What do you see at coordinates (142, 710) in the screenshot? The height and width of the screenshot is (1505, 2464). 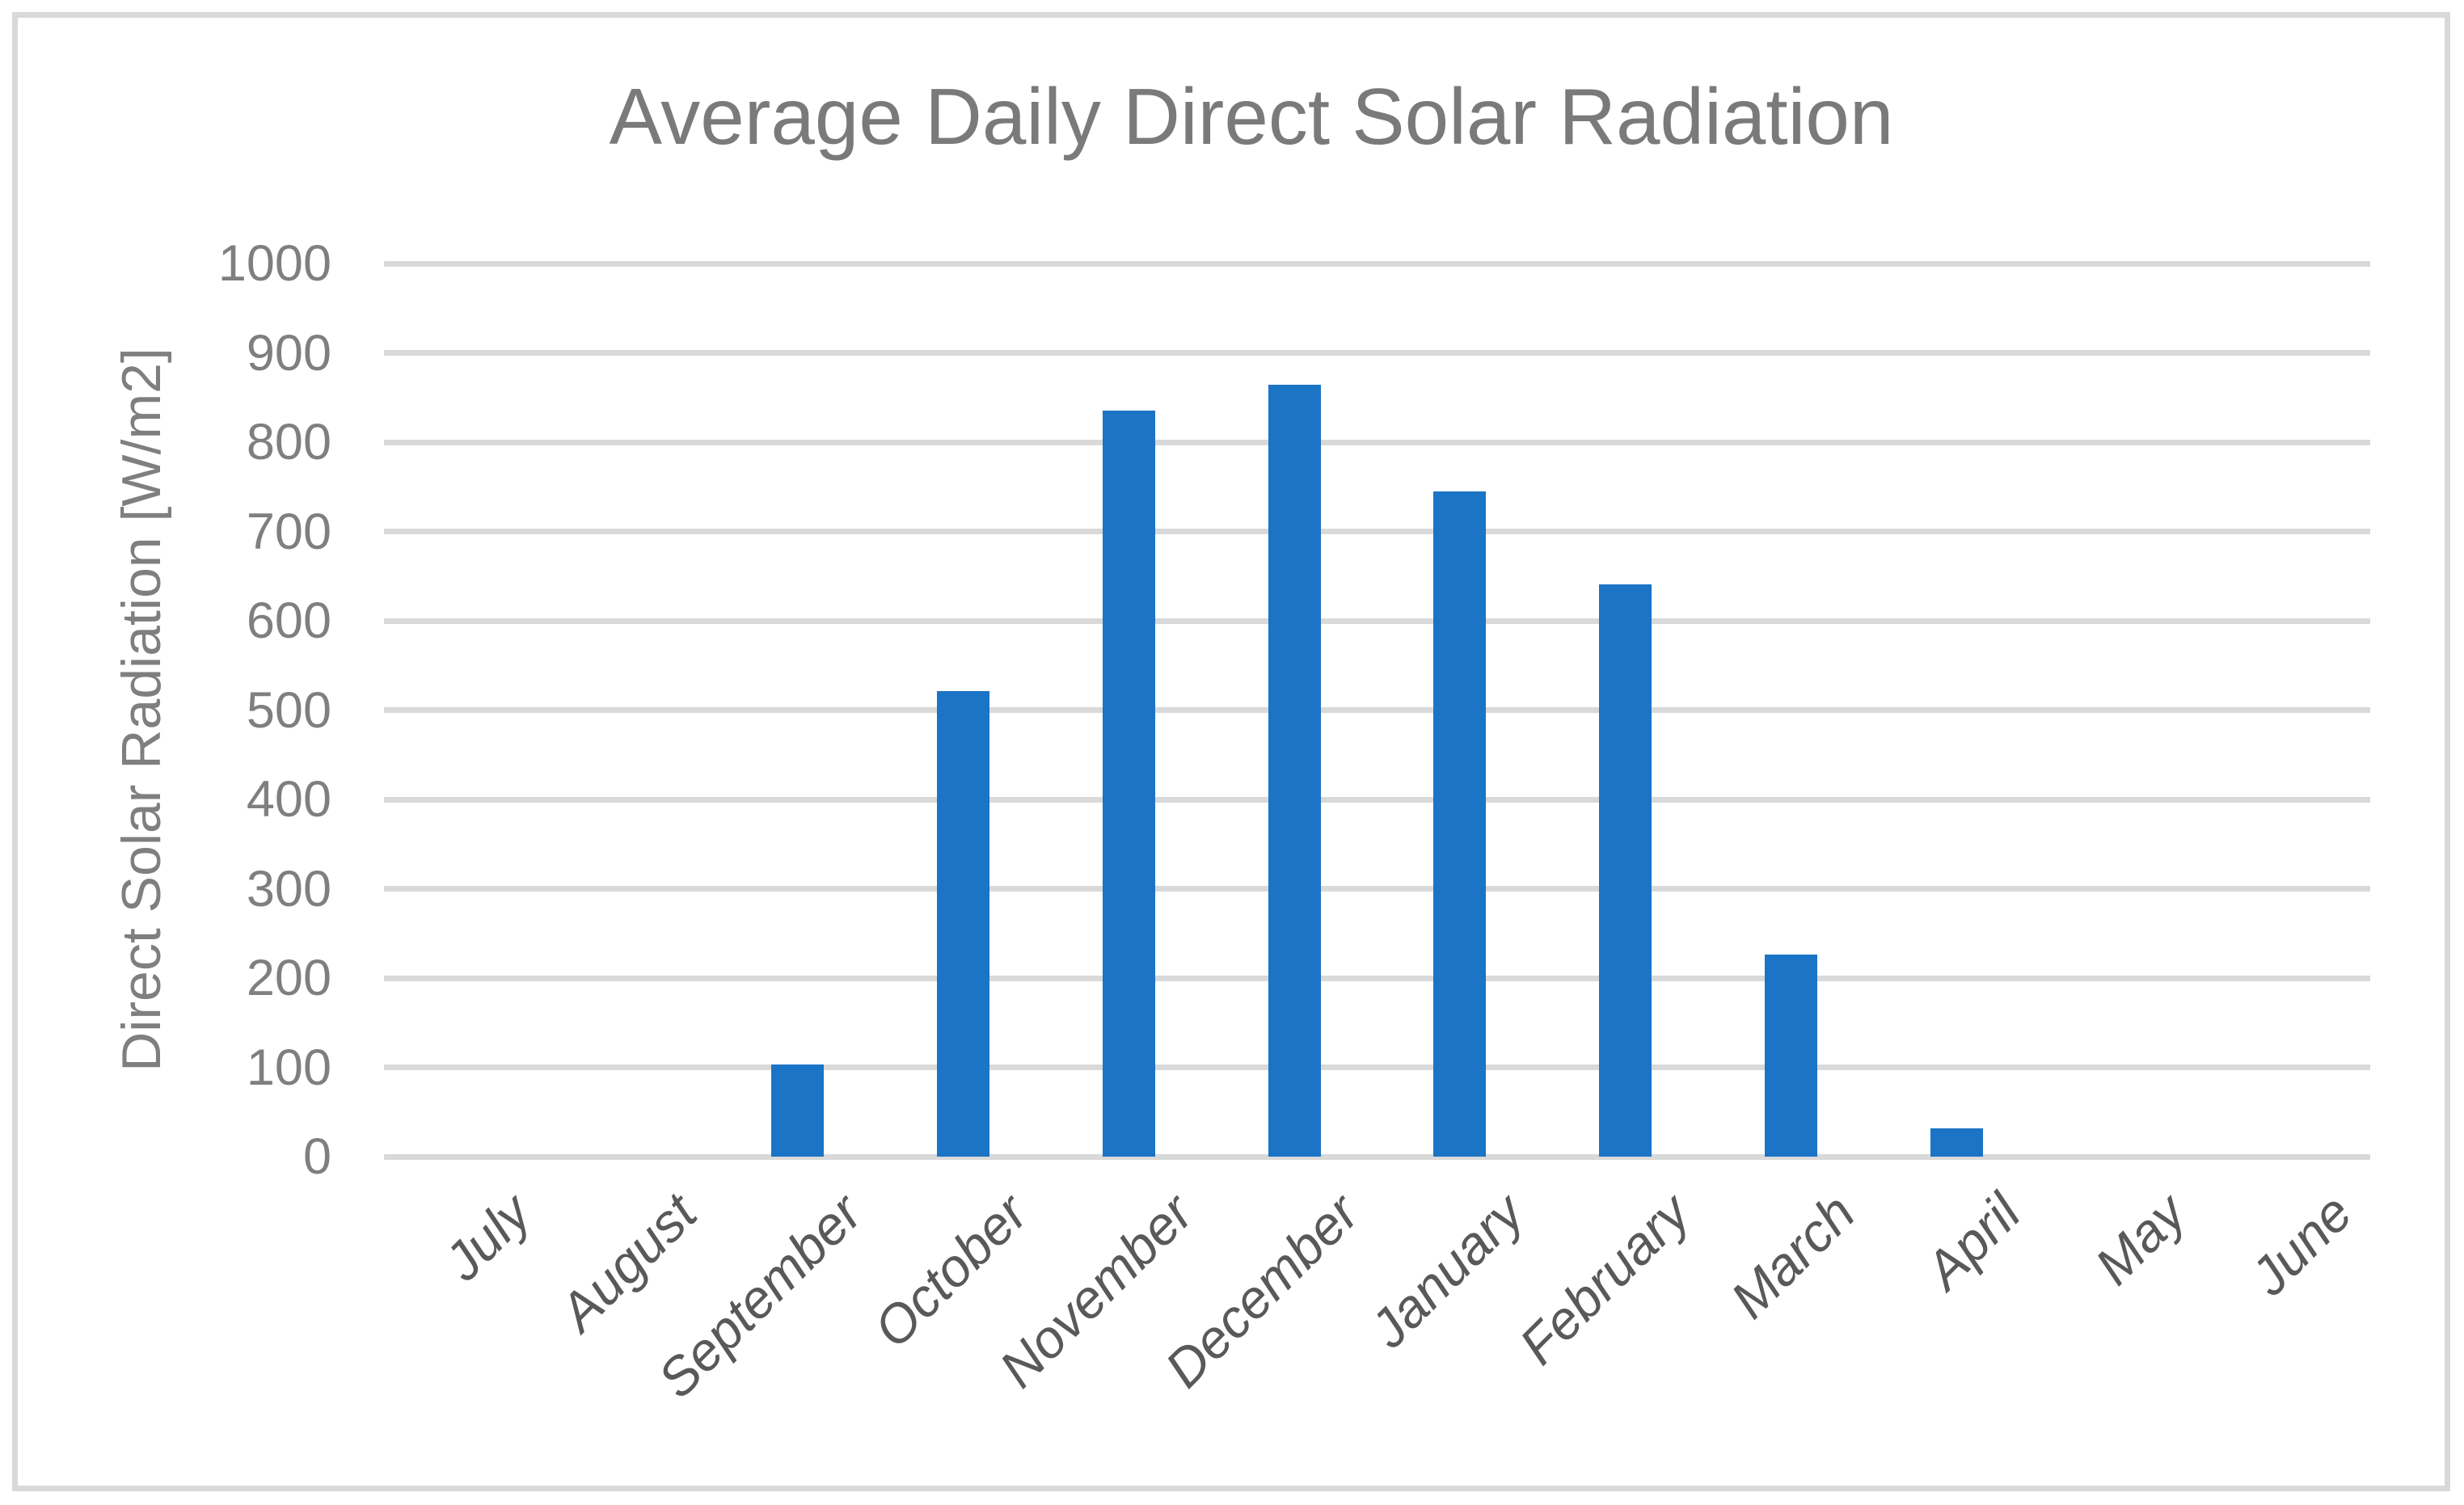 I see `y-axis-title: Direct Solar Radiation [W/m2]` at bounding box center [142, 710].